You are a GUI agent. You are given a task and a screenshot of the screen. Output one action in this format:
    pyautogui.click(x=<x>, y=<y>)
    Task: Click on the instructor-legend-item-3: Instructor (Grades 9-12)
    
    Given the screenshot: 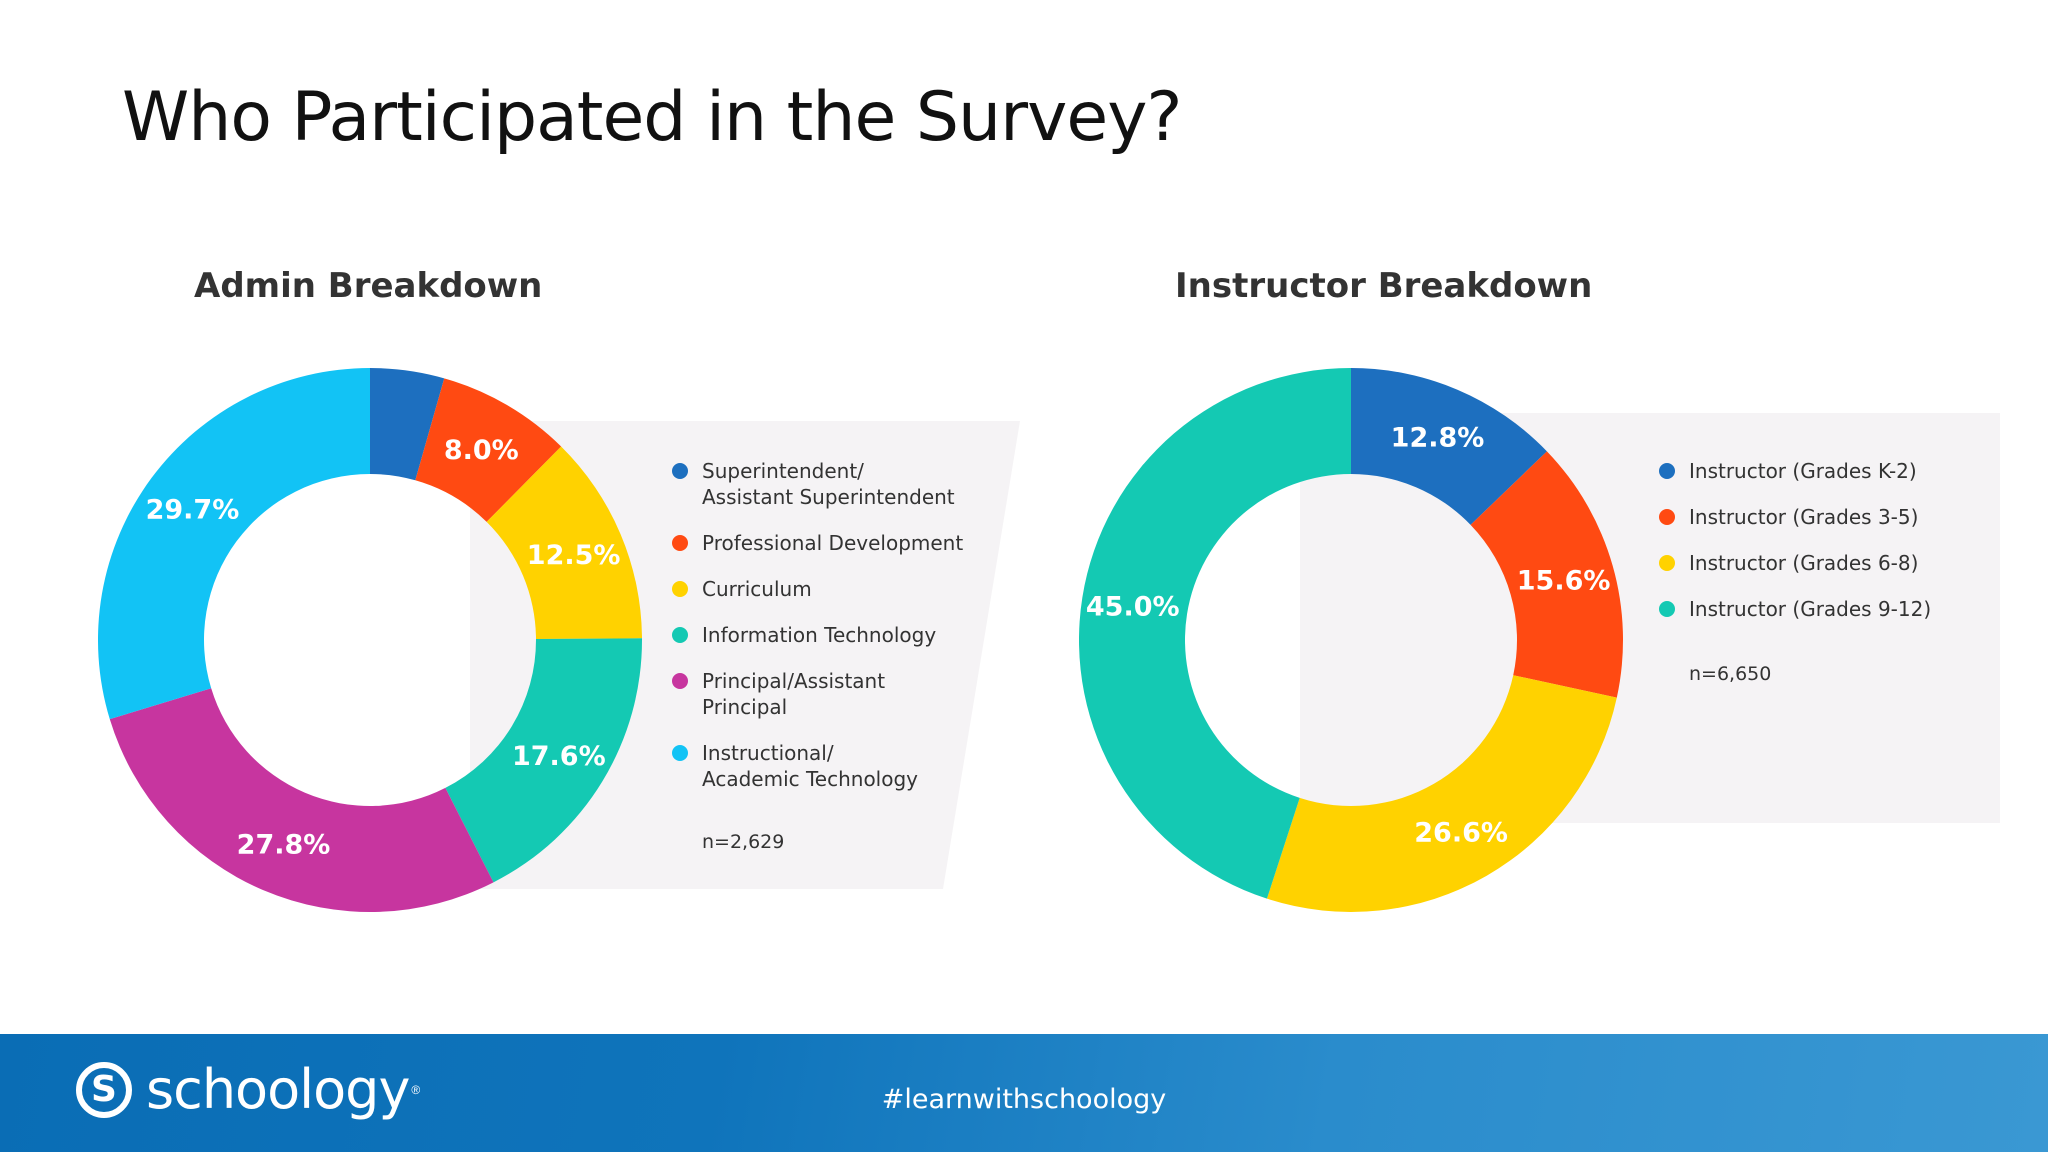 What is the action you would take?
    pyautogui.click(x=1795, y=609)
    